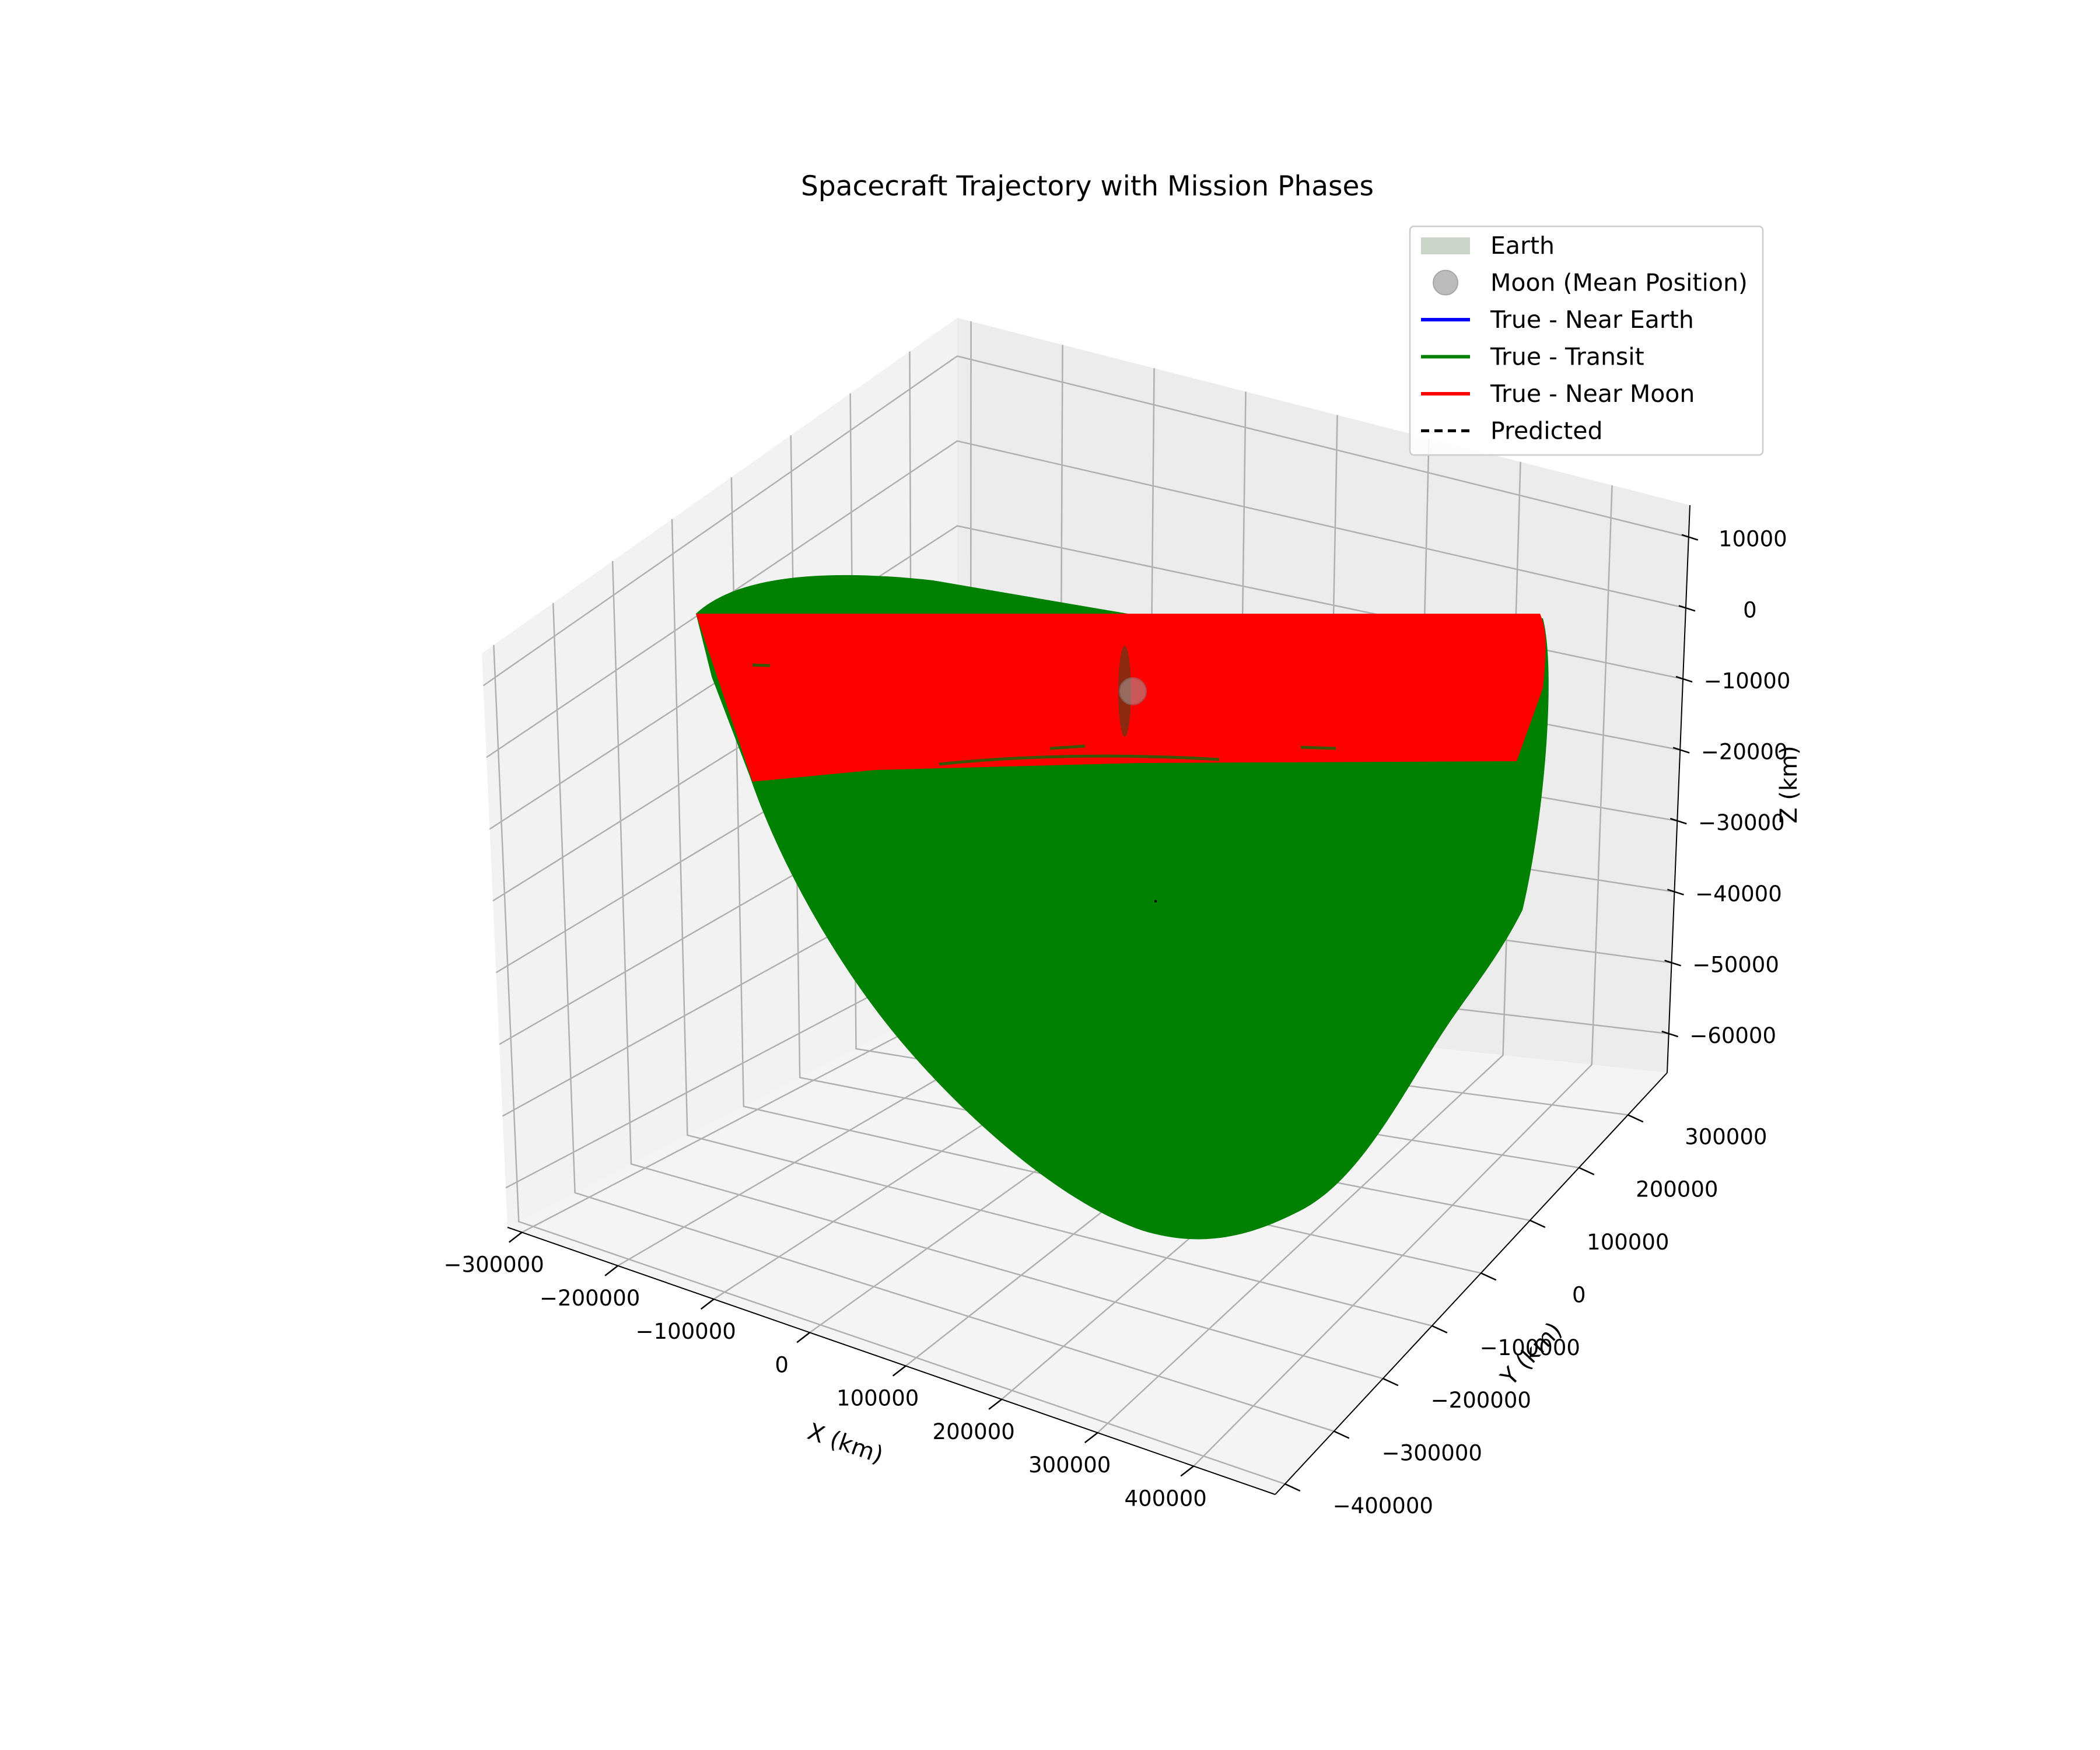 The image size is (2100, 1750). I want to click on legend-item: True - Near Moon, so click(1558, 394).